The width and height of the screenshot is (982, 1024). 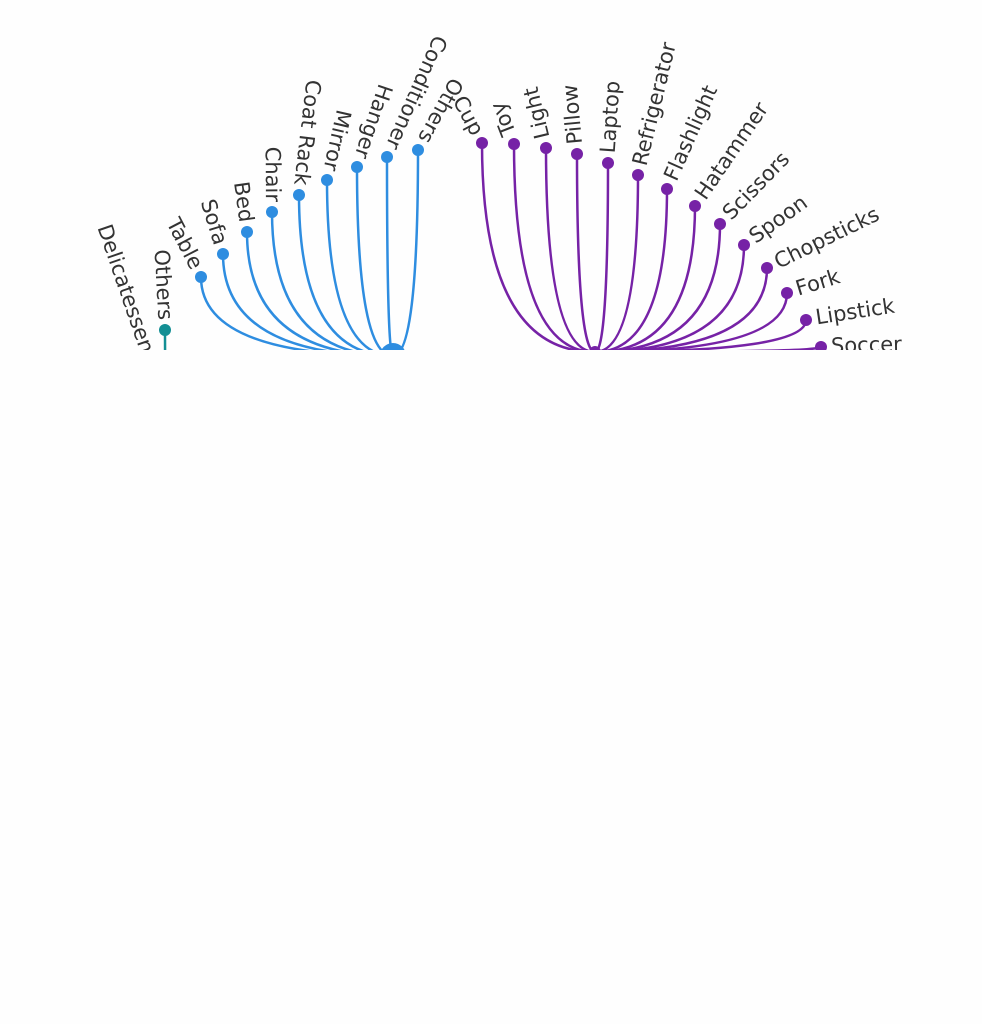 I want to click on leaf-label: Chair, so click(x=273, y=175).